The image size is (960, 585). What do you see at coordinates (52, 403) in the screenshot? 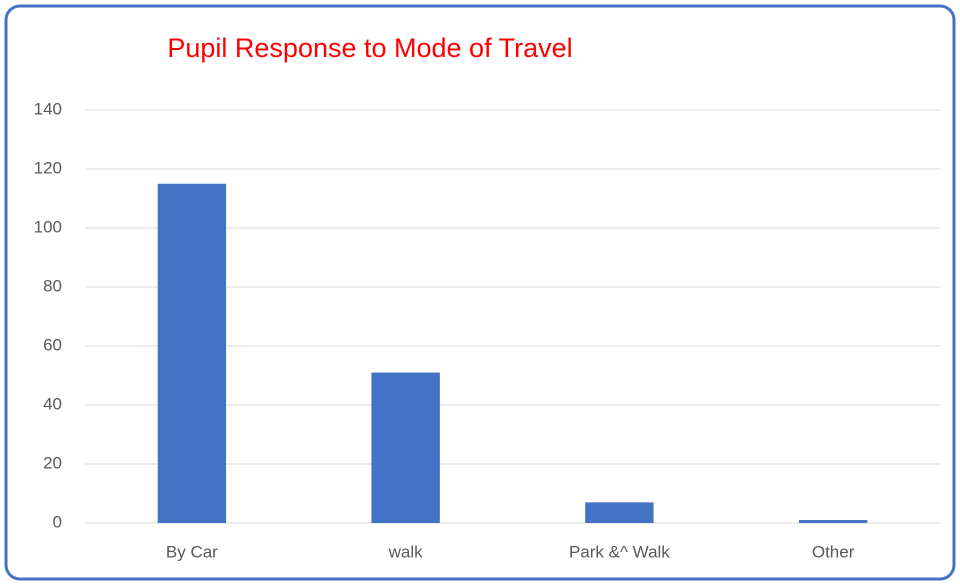
I see `y-tick-label: 40` at bounding box center [52, 403].